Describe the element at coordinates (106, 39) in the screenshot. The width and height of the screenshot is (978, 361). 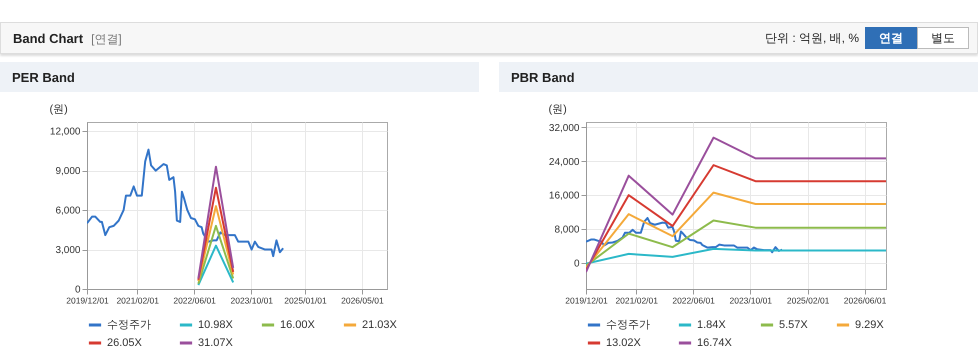
I see `text: [연결]` at that location.